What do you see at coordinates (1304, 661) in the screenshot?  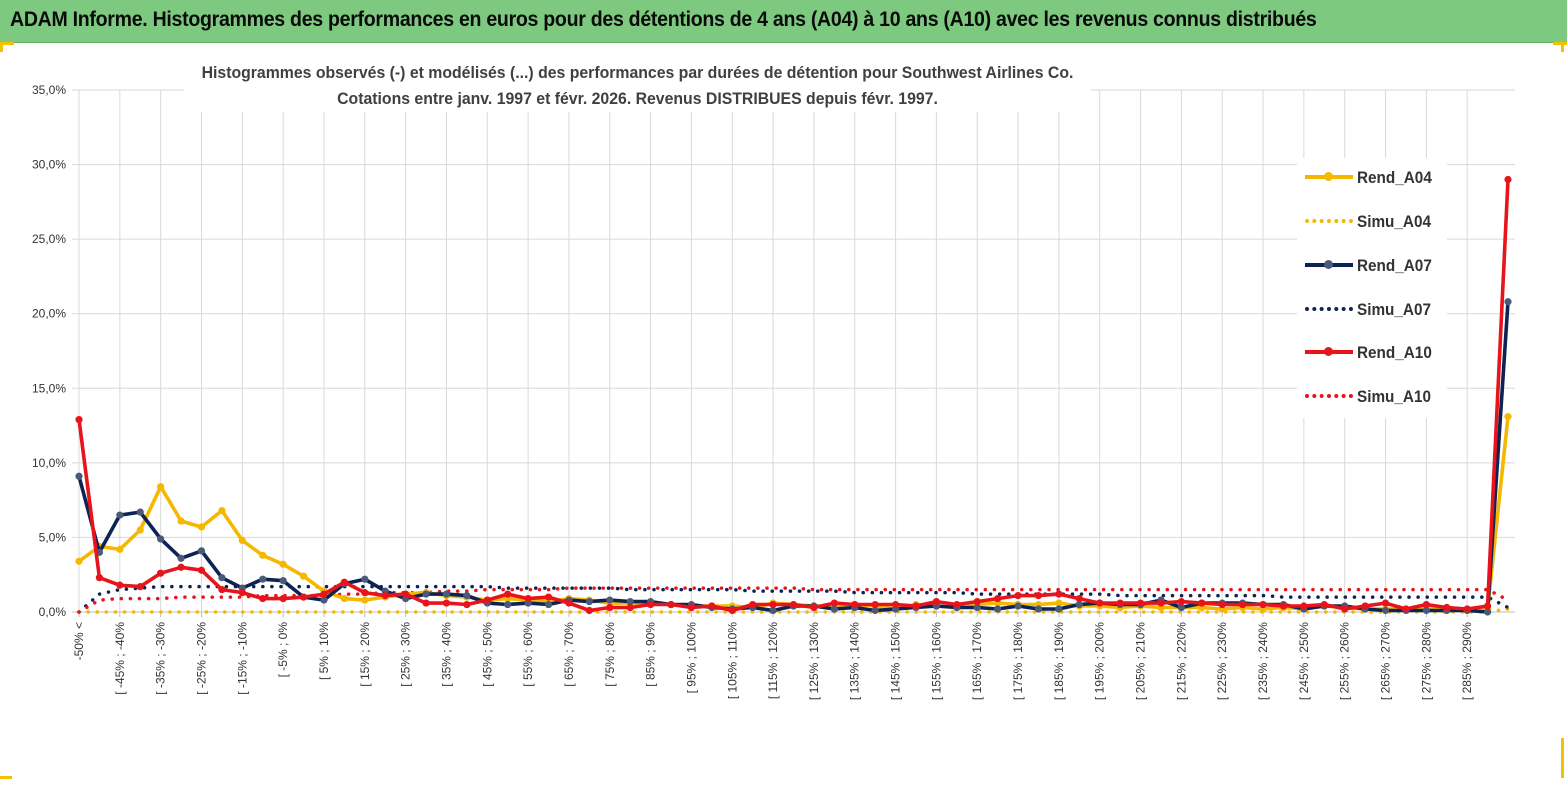 I see `x-tick-label: [ 245% ; 250%` at bounding box center [1304, 661].